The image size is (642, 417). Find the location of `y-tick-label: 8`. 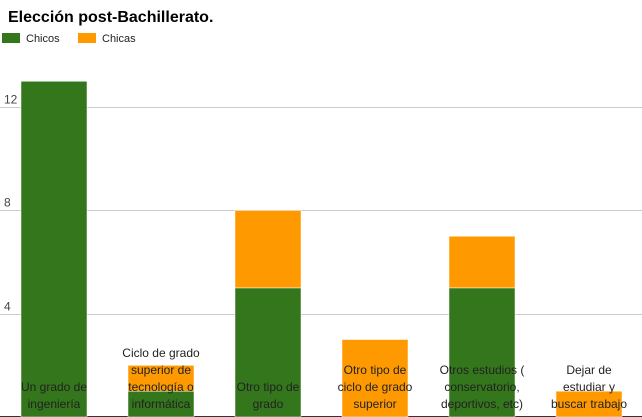

y-tick-label: 8 is located at coordinates (7, 203).